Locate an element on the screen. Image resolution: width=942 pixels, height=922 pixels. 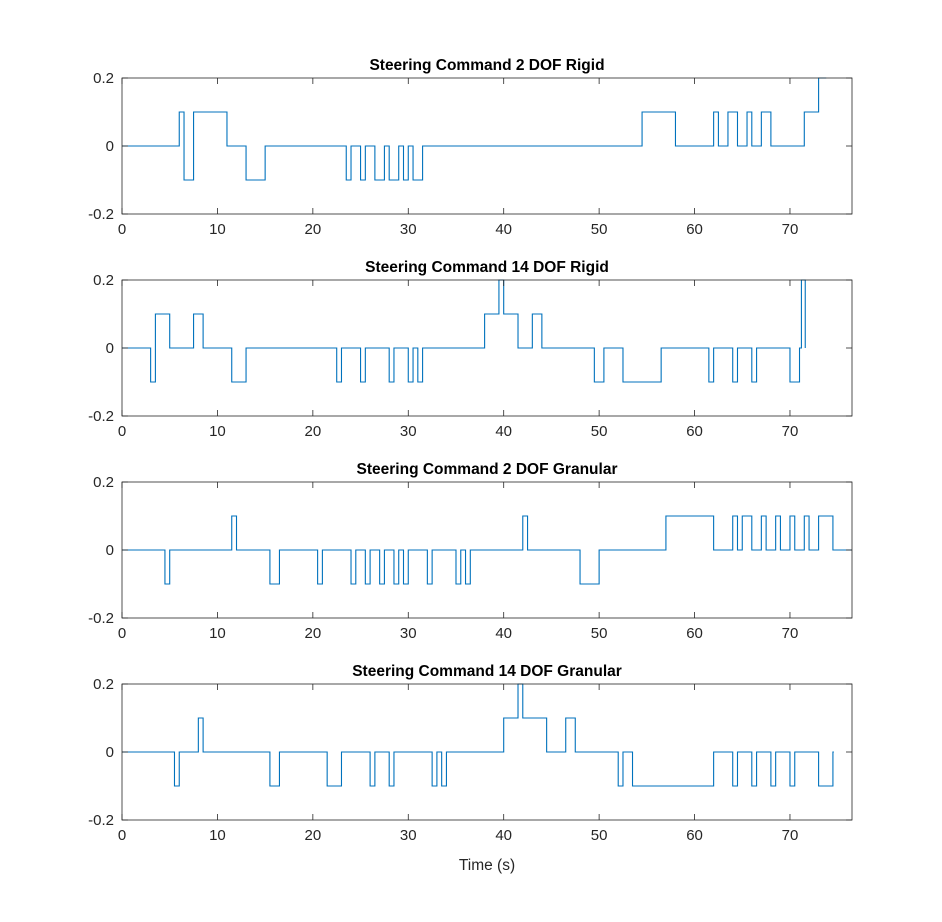
subplot-title: Steering Command 14 DOF Granular is located at coordinates (487, 671).